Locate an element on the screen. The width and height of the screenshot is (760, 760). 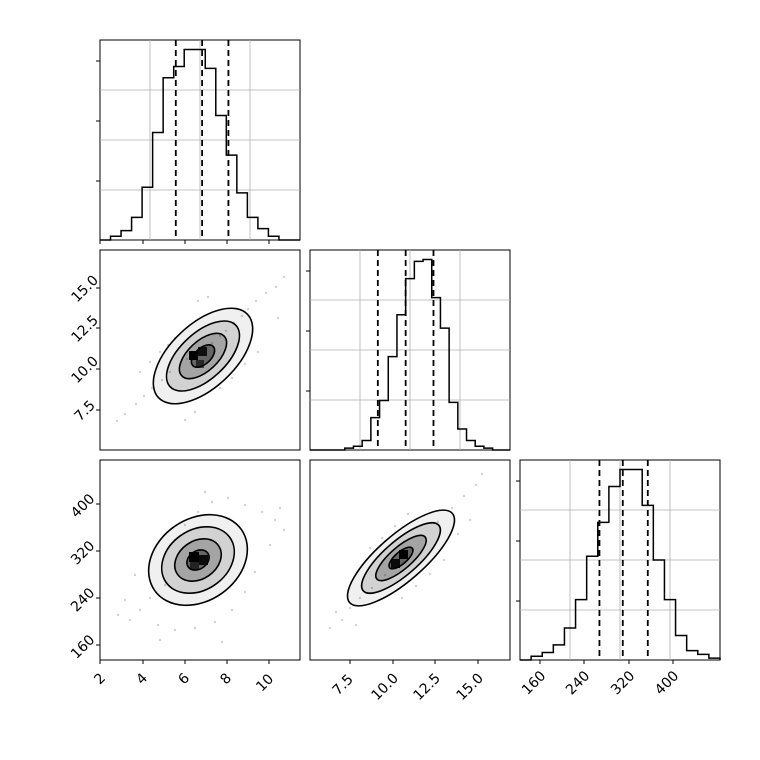
panel-scatter-x2-x1: 15.0 12.5 10.0 7.5 is located at coordinates (184, 350).